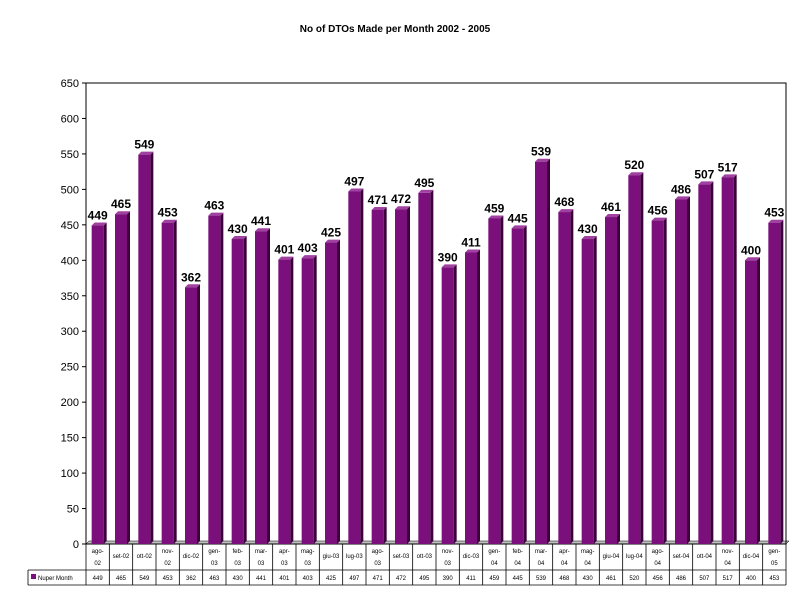  Describe the element at coordinates (774, 564) in the screenshot. I see `category-label: 05` at that location.